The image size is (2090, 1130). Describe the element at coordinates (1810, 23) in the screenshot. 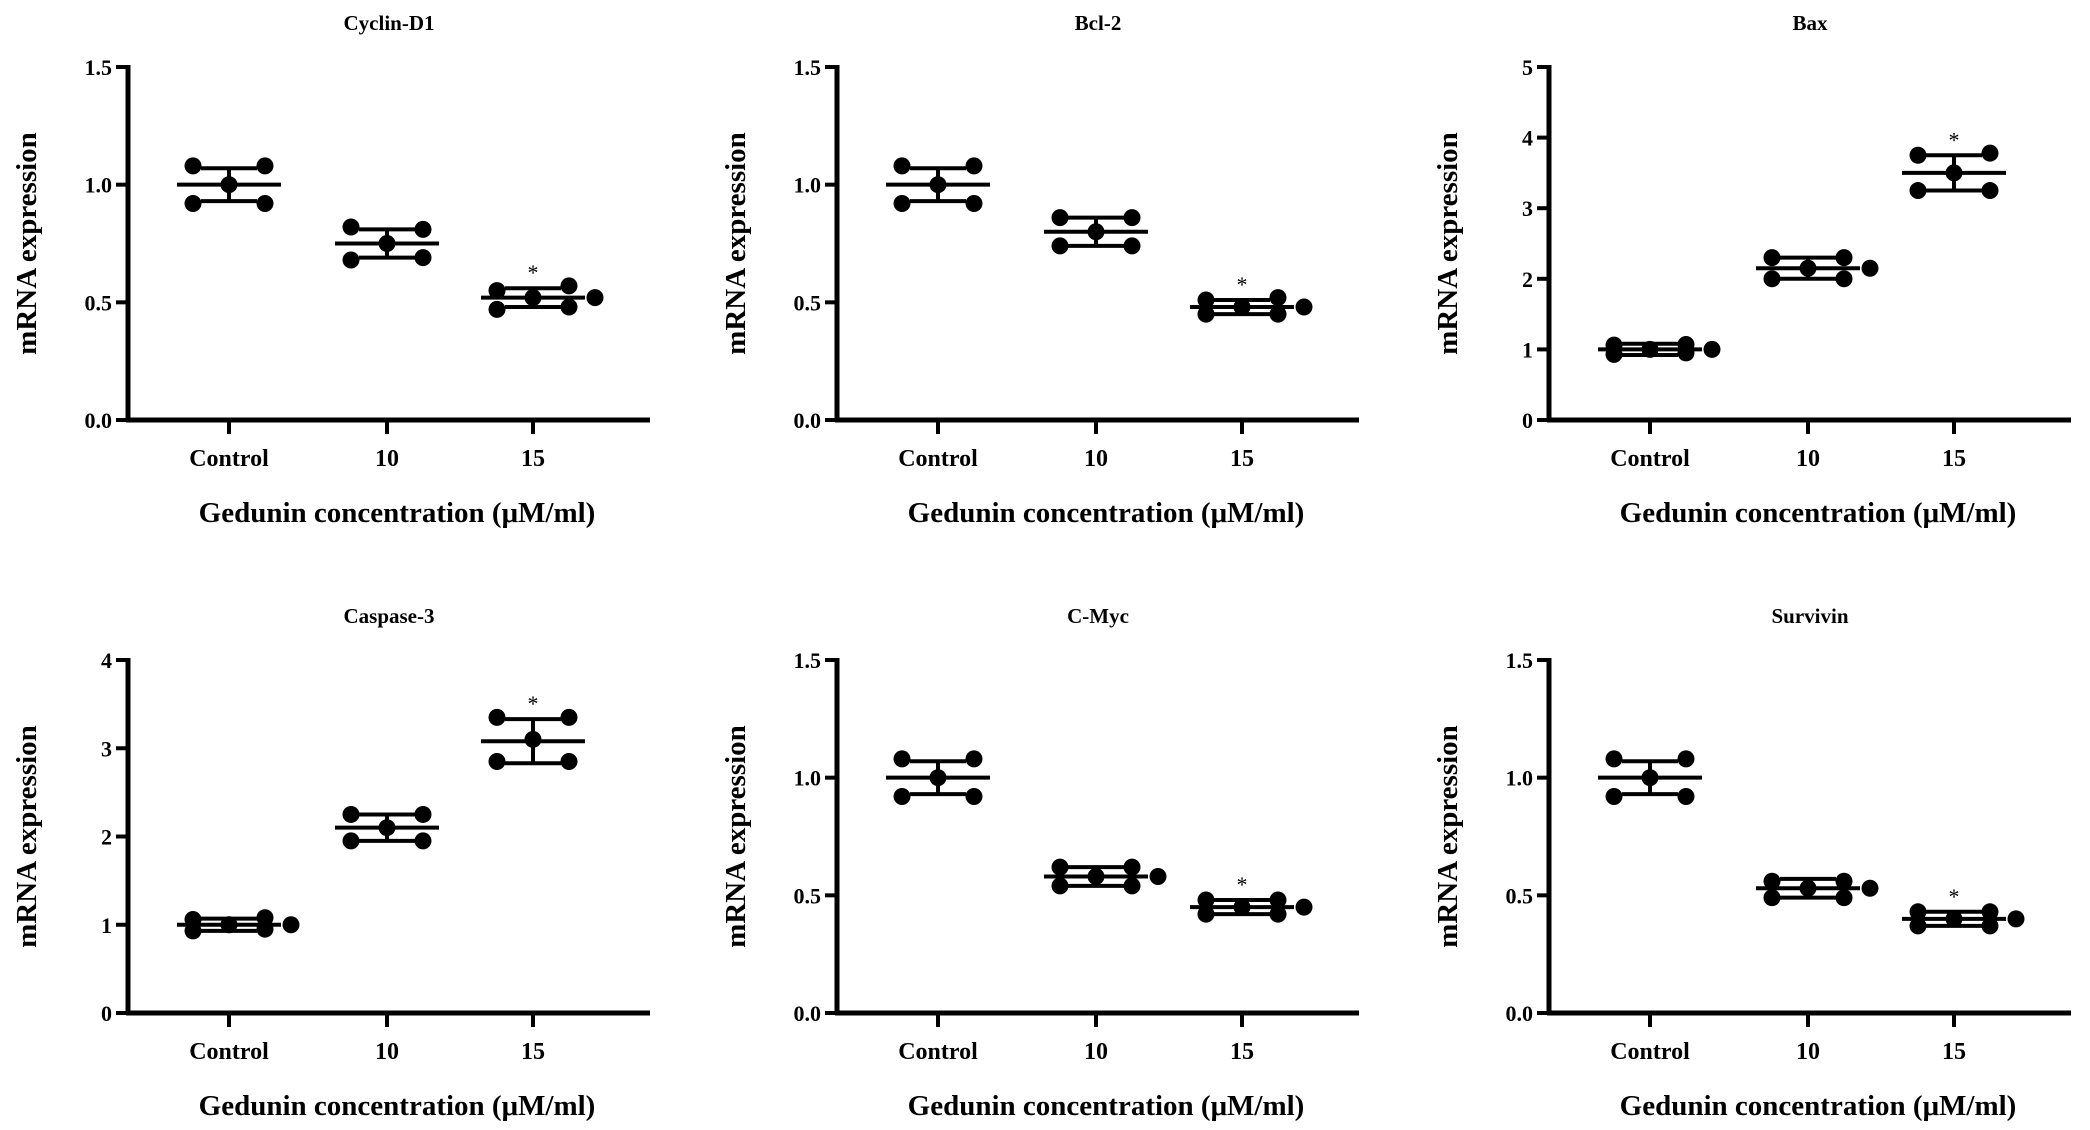

I see `chart-title: Bax` at that location.